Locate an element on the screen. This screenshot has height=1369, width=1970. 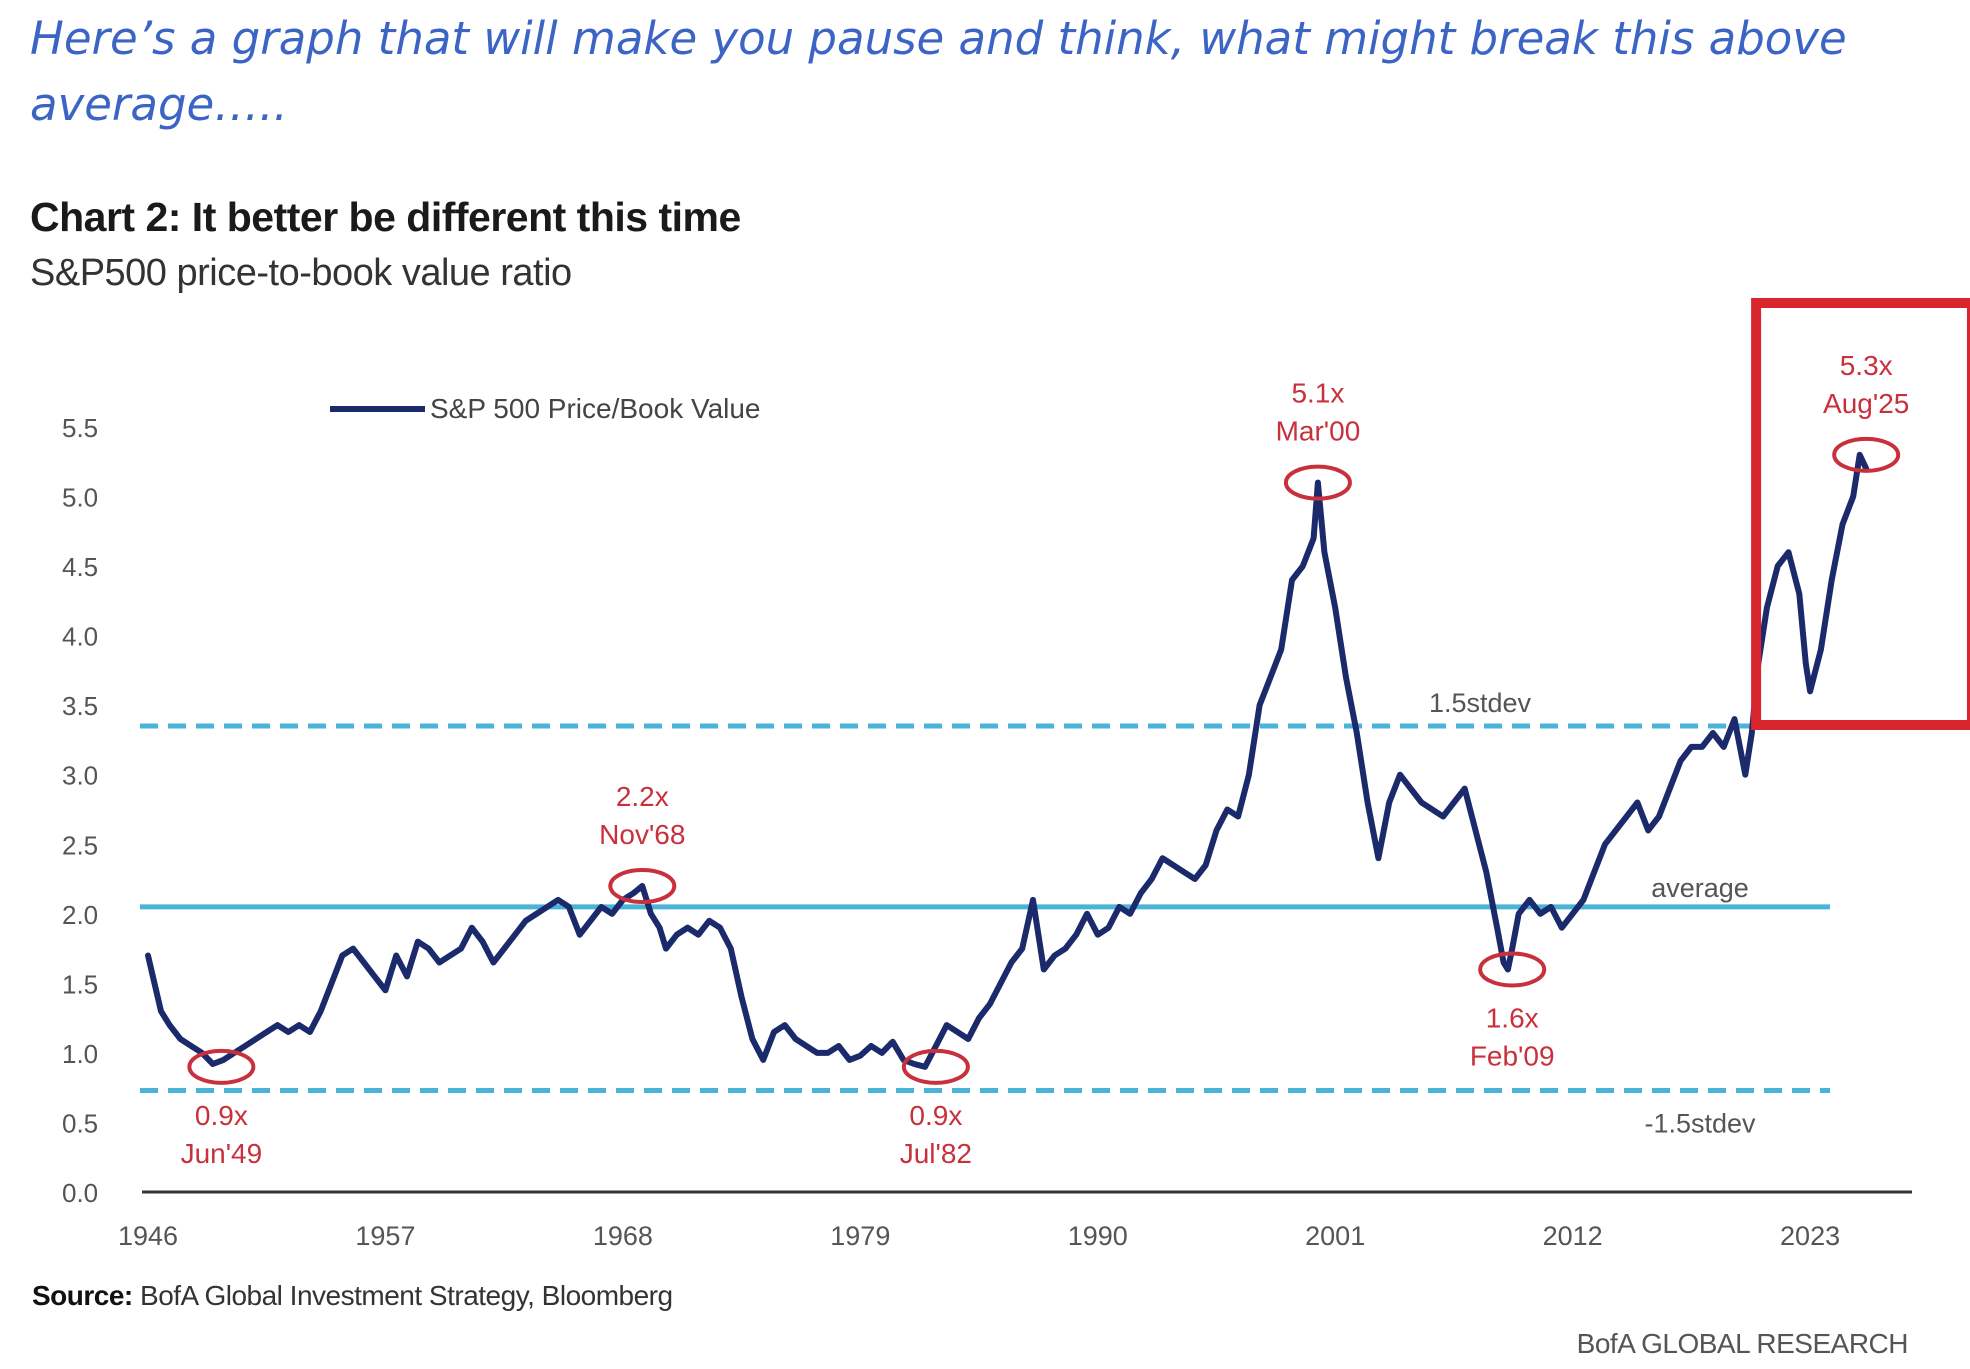
y-tick-label: 4.5 is located at coordinates (80, 567).